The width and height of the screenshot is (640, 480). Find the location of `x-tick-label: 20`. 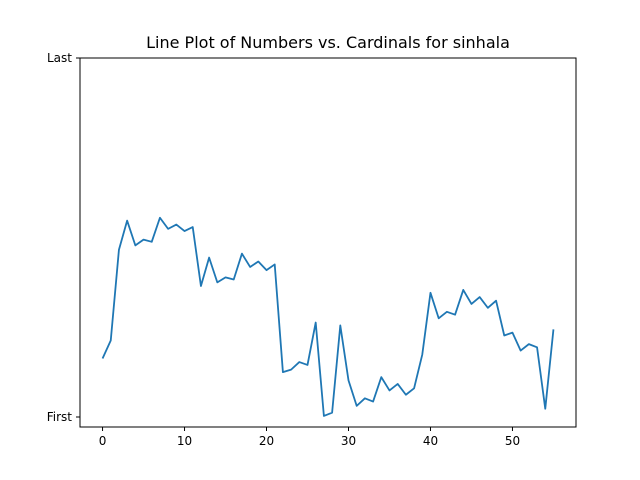

x-tick-label: 20 is located at coordinates (266, 441).